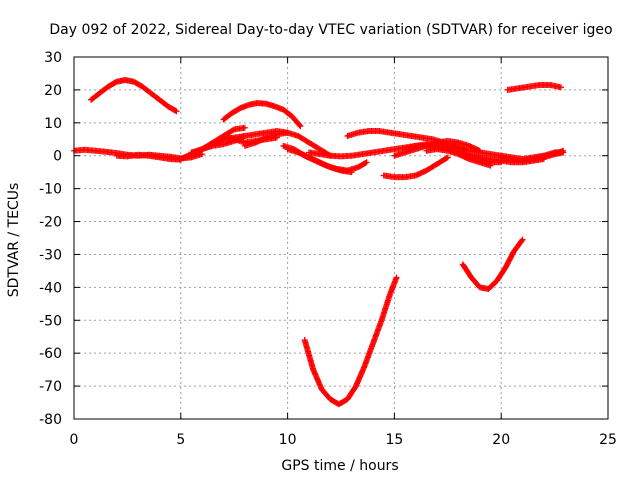  I want to click on y-tick-label: -60, so click(50, 354).